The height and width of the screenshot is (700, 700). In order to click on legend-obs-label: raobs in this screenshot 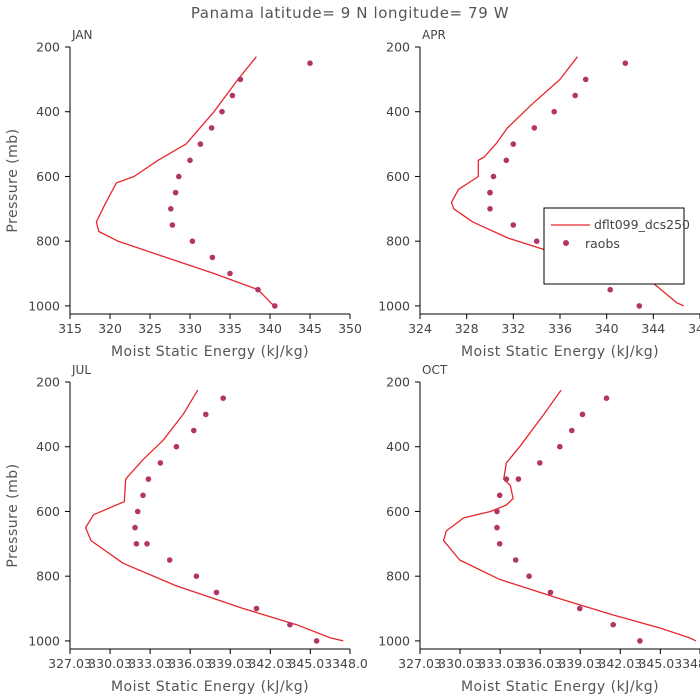, I will do `click(602, 243)`.